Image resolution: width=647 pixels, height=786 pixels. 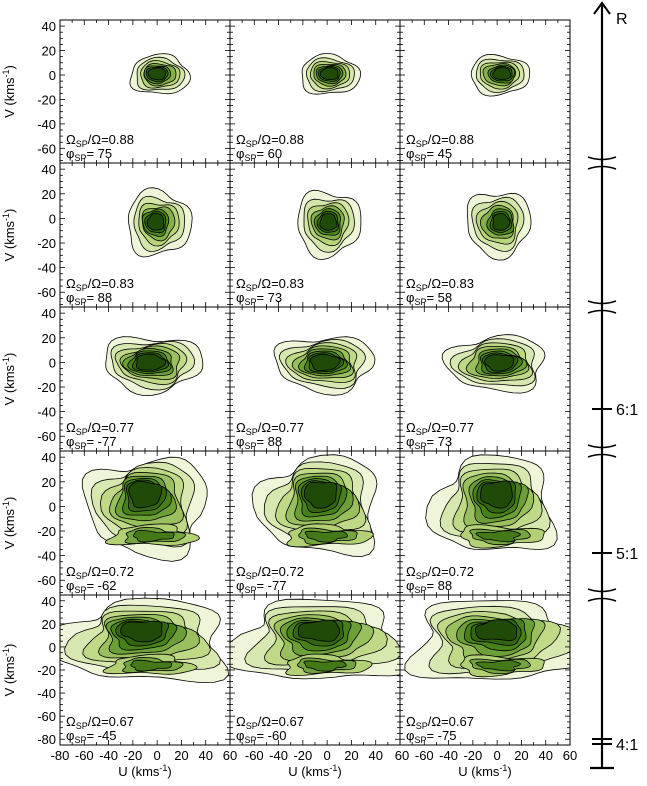 What do you see at coordinates (46, 436) in the screenshot?
I see `y-tick-label: -60` at bounding box center [46, 436].